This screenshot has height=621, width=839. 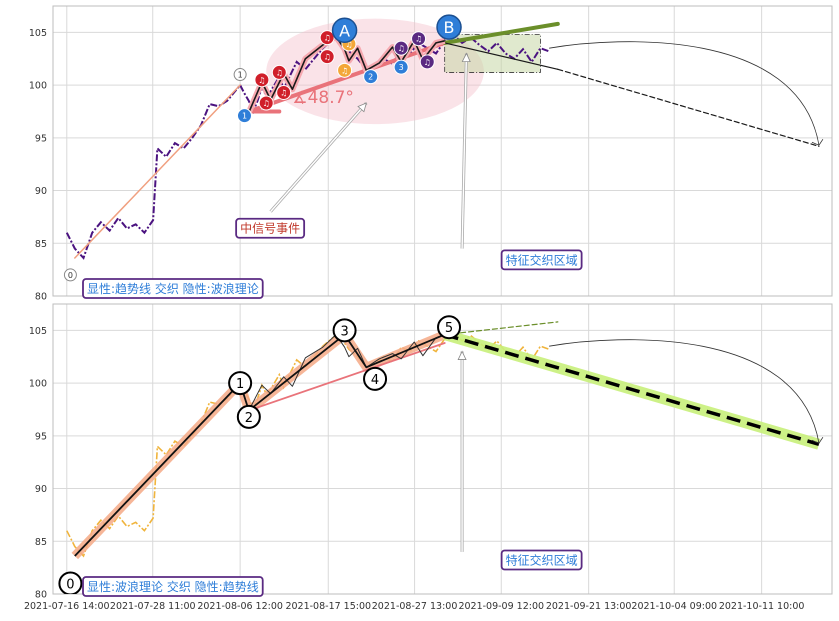 What do you see at coordinates (684, 391) in the screenshot?
I see `projection-arc` at bounding box center [684, 391].